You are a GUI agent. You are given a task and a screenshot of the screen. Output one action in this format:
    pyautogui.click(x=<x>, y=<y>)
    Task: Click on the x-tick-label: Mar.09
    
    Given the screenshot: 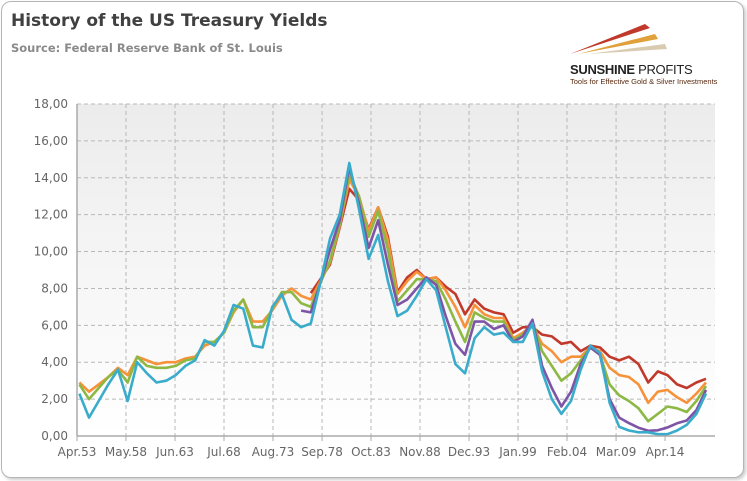 What is the action you would take?
    pyautogui.click(x=616, y=452)
    